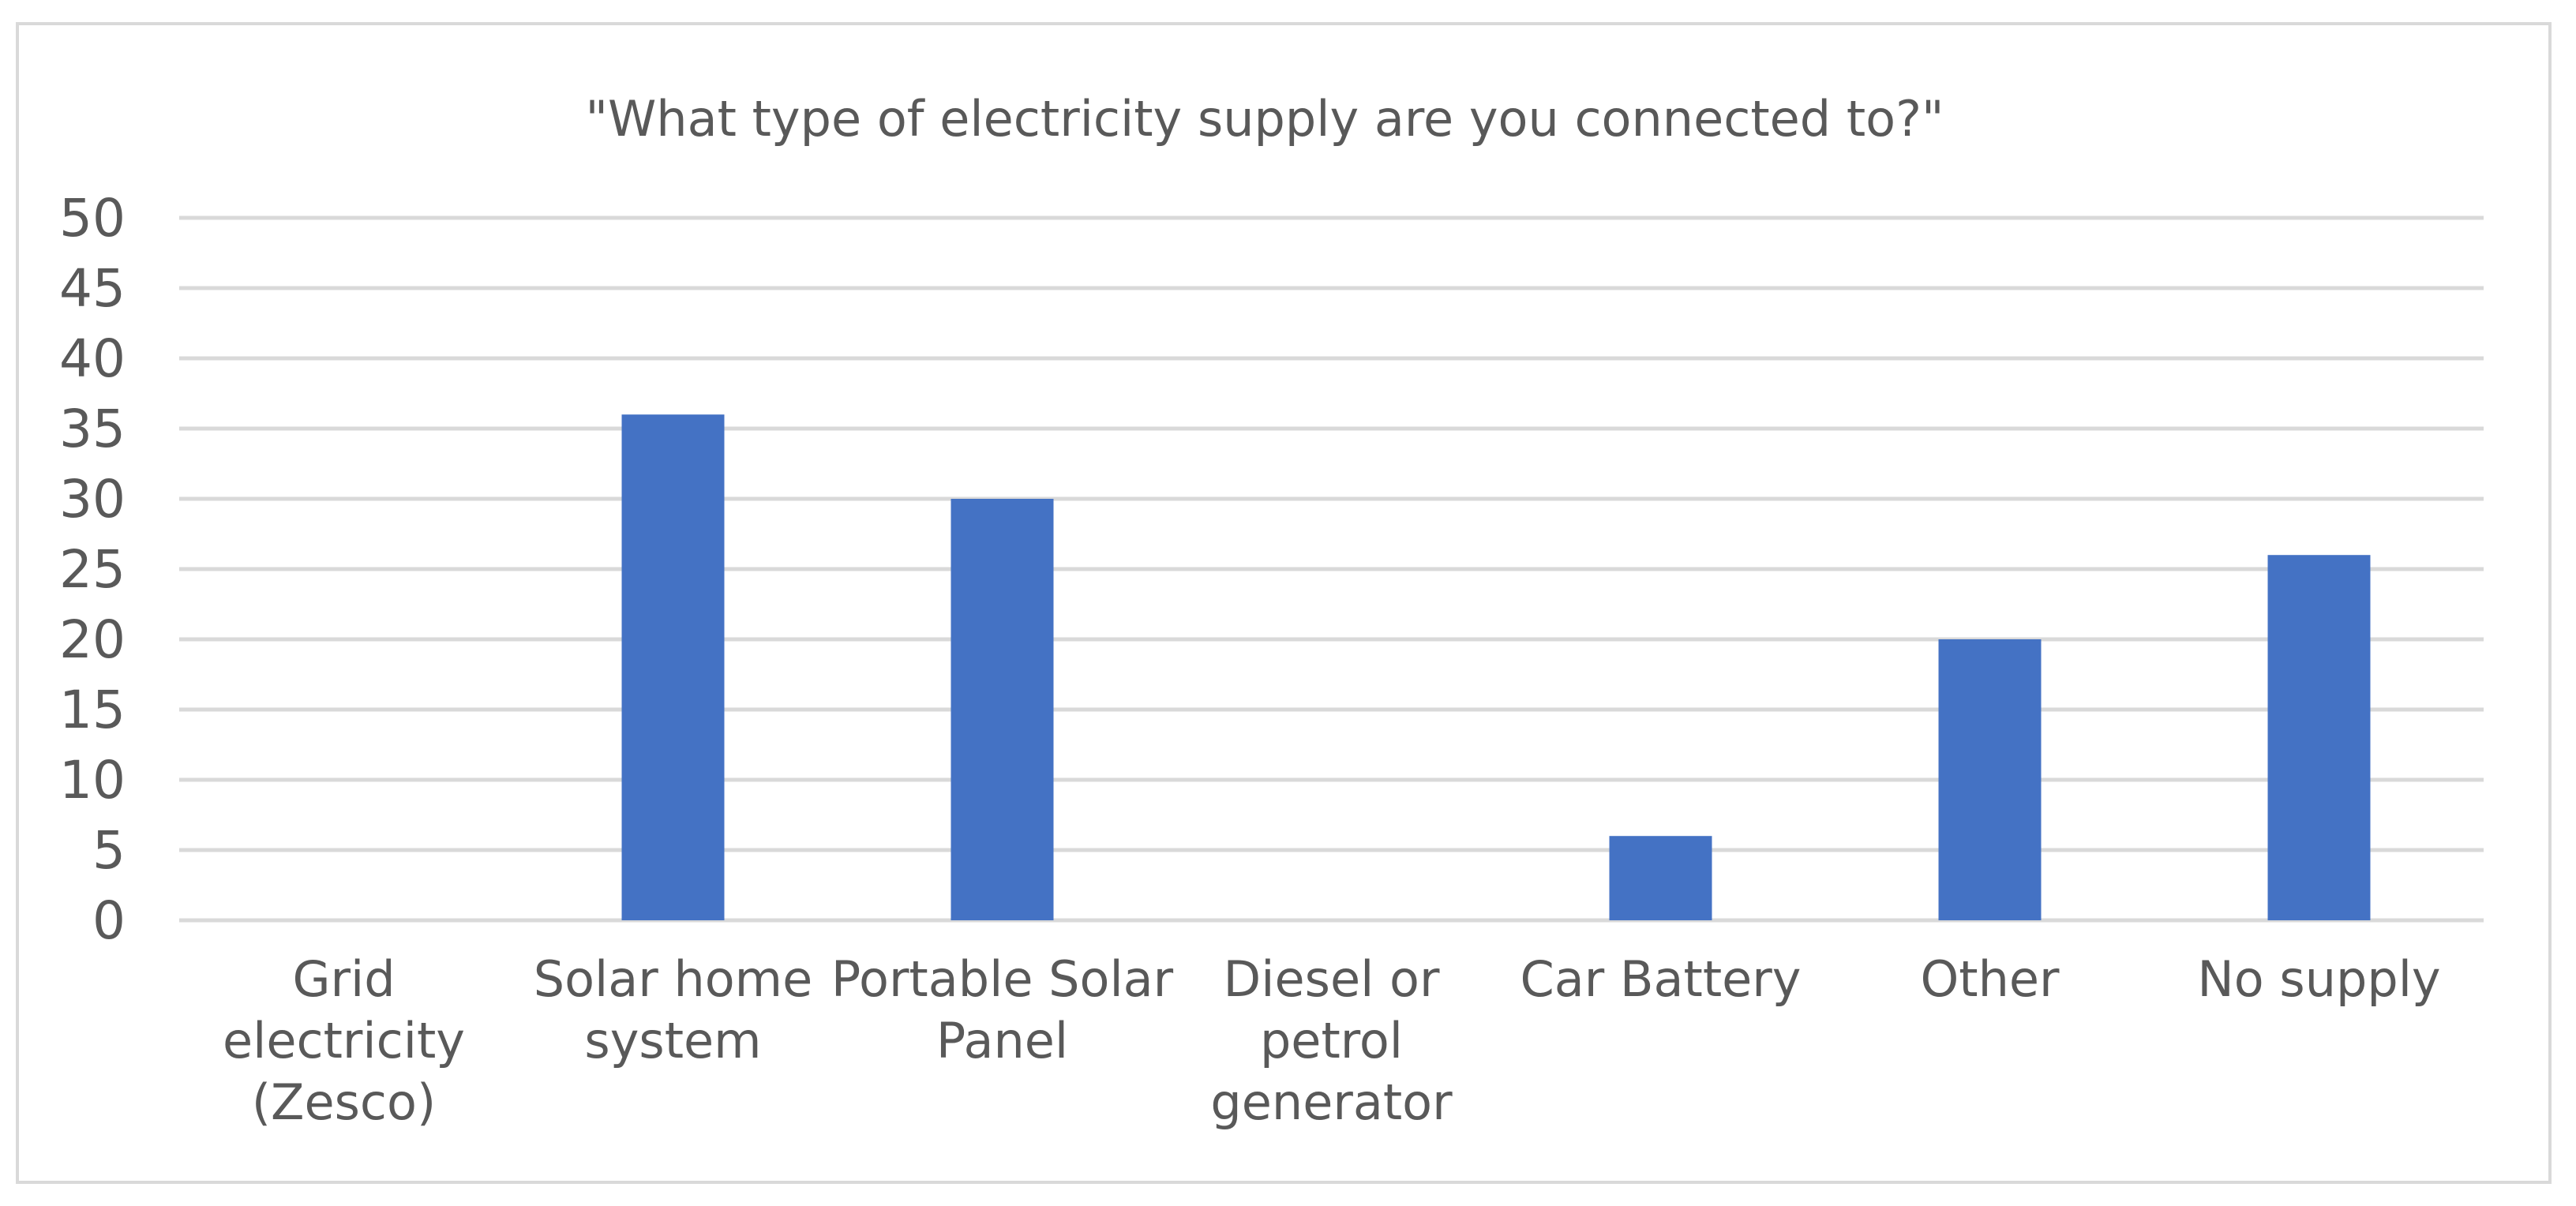 This screenshot has width=2576, height=1206. Describe the element at coordinates (672, 1040) in the screenshot. I see `category-label: system` at that location.